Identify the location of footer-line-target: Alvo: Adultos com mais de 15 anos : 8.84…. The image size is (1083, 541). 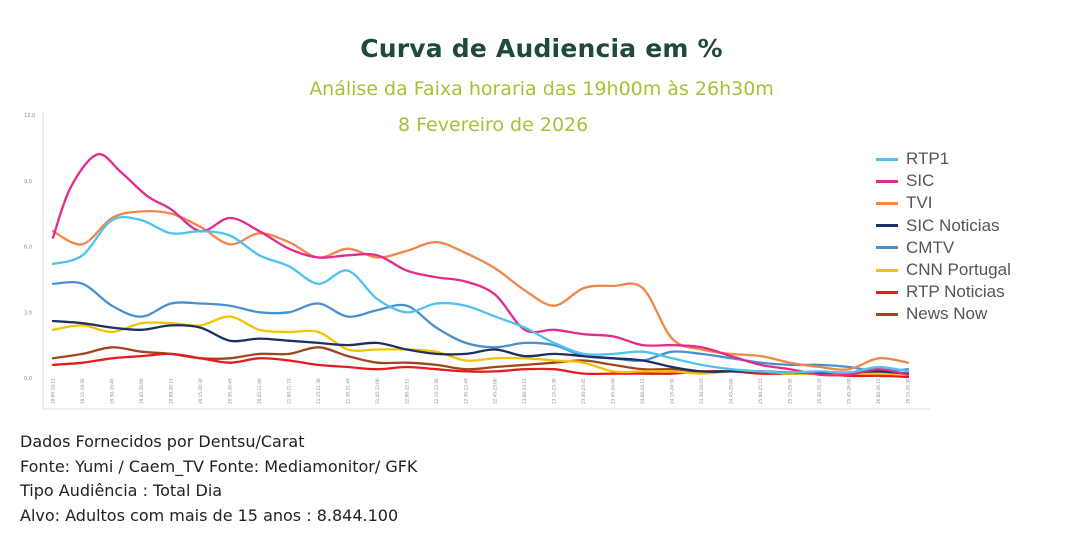
(209, 516).